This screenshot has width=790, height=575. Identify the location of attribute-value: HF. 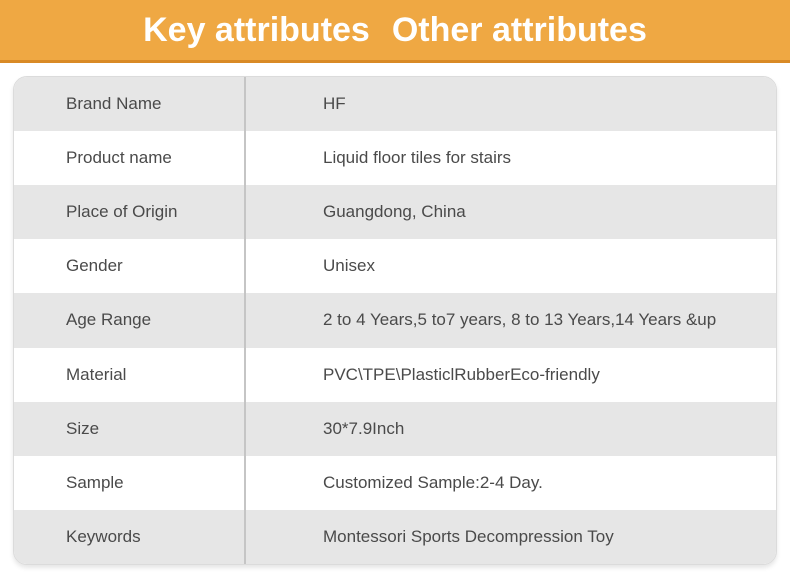
(334, 104).